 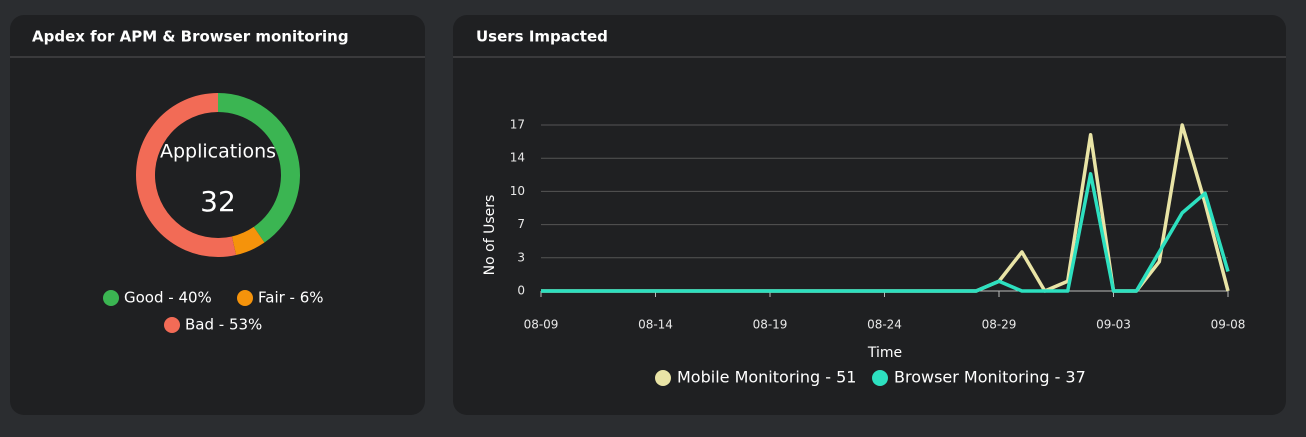 What do you see at coordinates (490, 235) in the screenshot?
I see `y-axis-label: No of Users` at bounding box center [490, 235].